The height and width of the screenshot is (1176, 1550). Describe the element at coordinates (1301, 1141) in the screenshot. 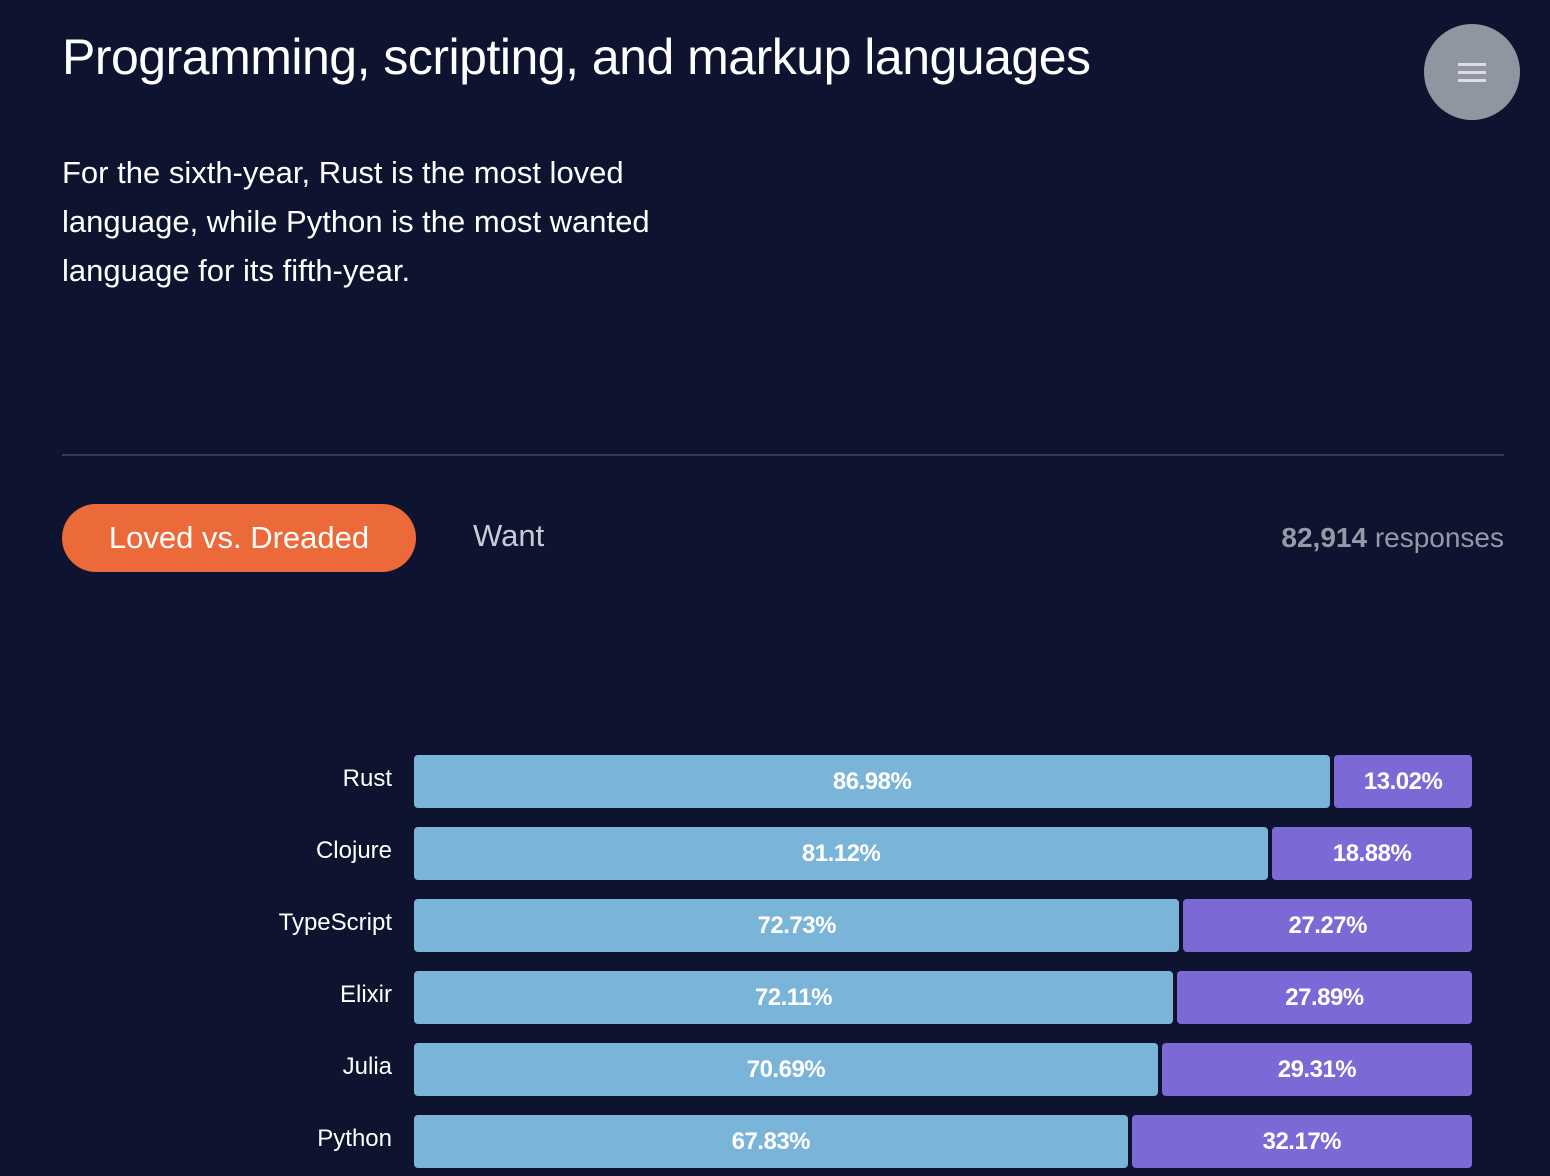

I see `bar-dreaded: 32.17%` at that location.